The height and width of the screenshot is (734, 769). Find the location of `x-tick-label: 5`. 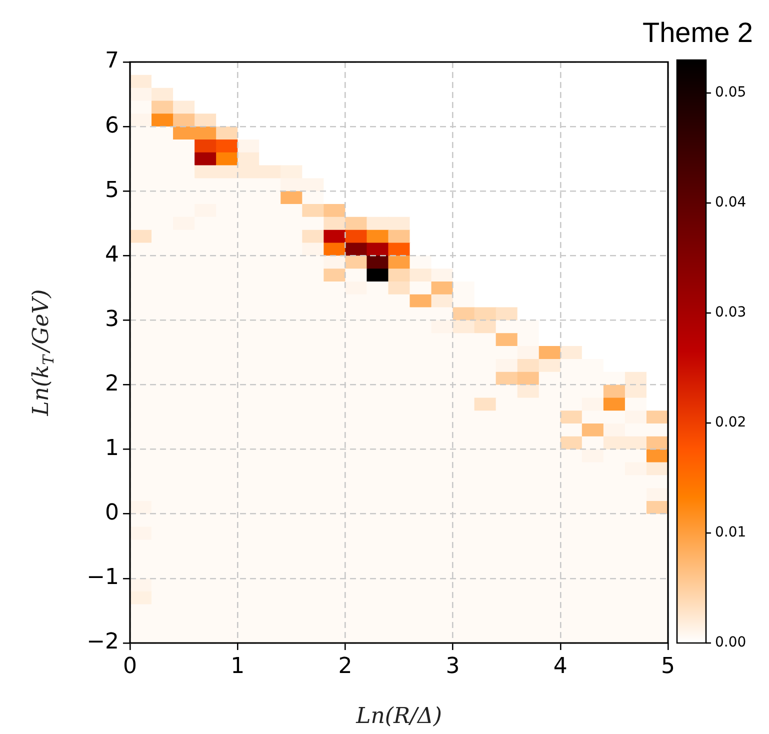

x-tick-label: 5 is located at coordinates (668, 666).